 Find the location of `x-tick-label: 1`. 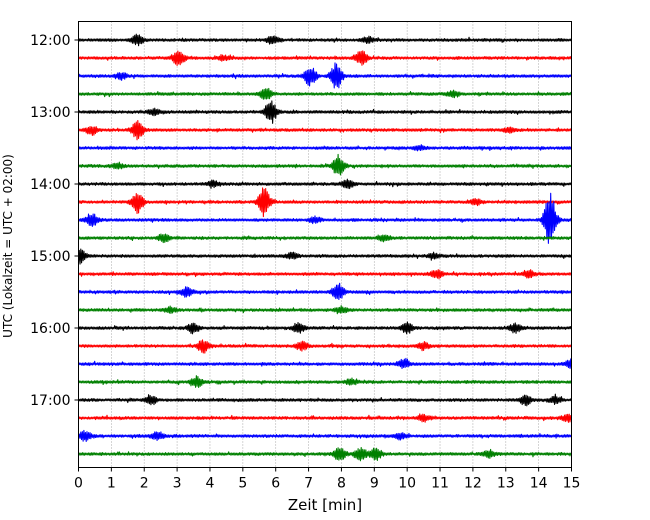

x-tick-label: 1 is located at coordinates (111, 484).